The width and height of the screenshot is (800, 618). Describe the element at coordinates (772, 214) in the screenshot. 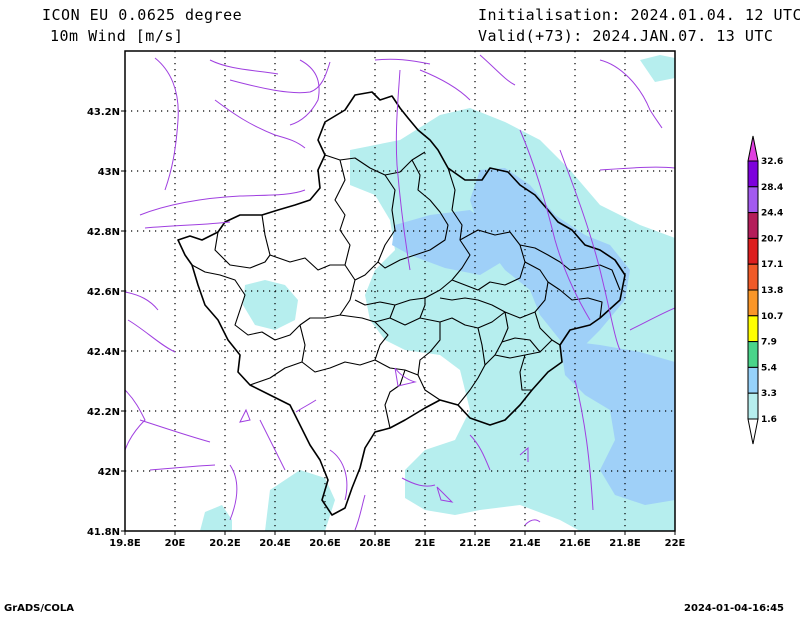

I see `colorbar-label: 24.4` at that location.